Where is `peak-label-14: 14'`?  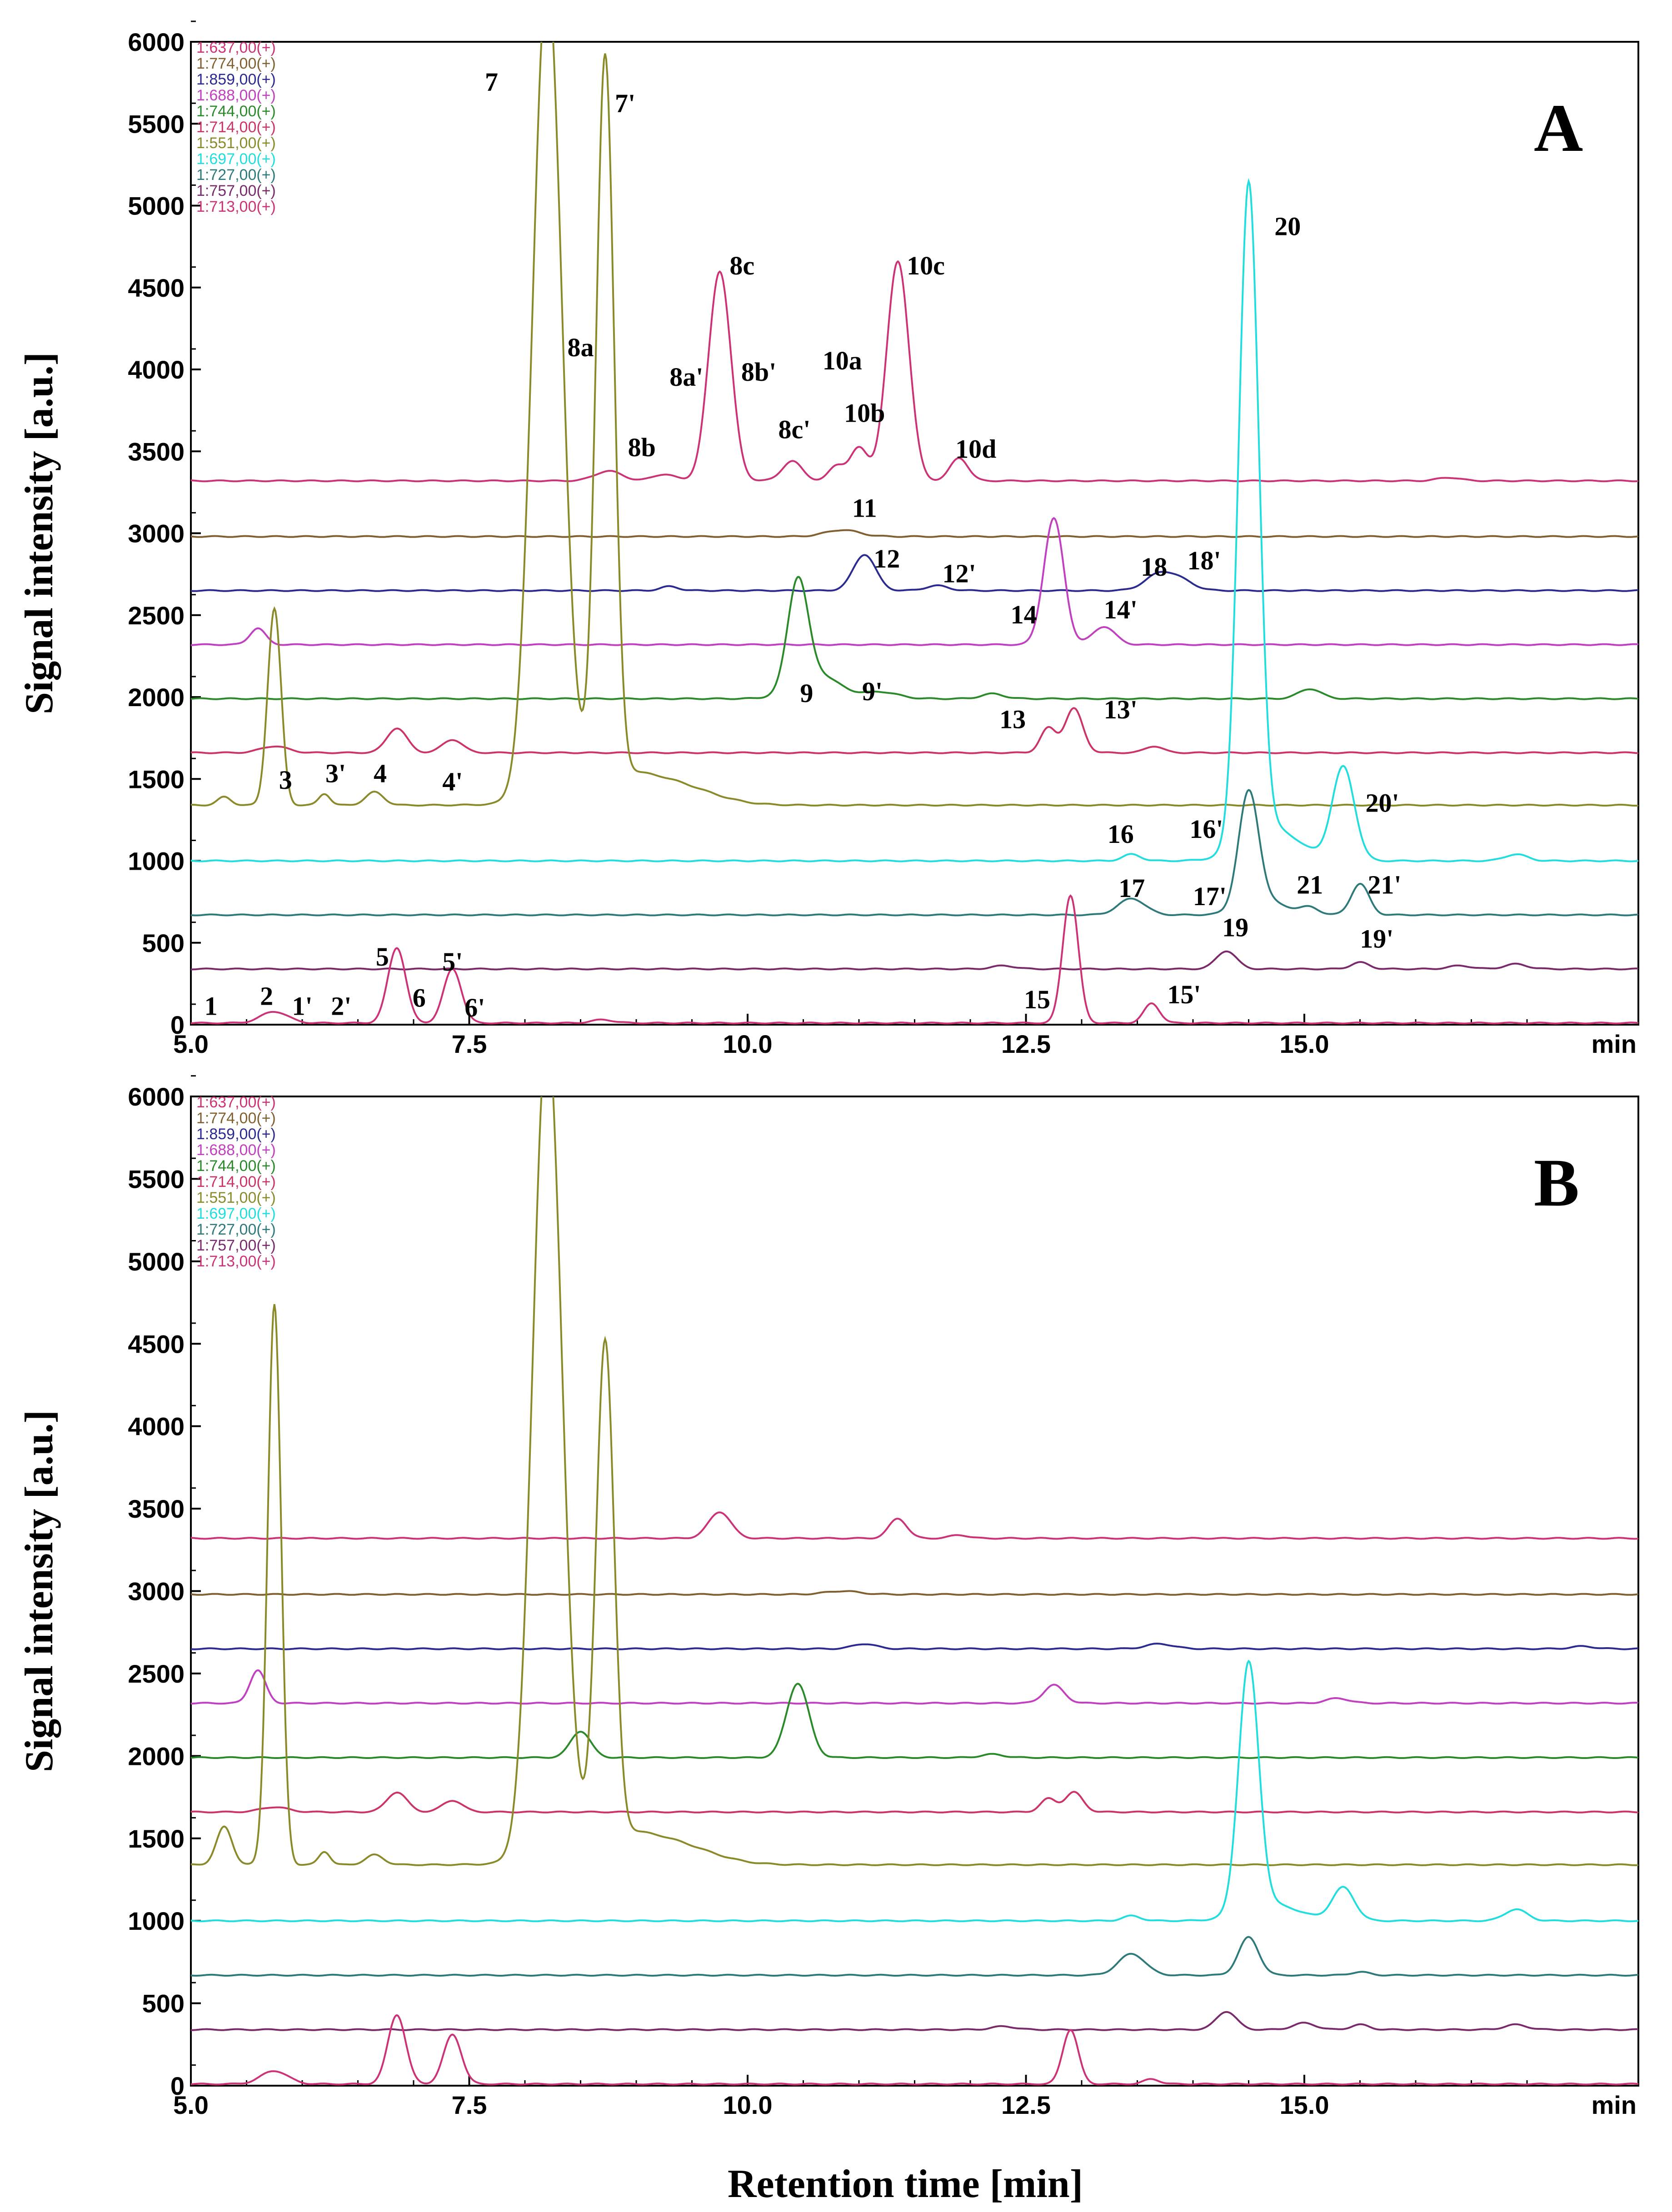 peak-label-14: 14' is located at coordinates (1121, 610).